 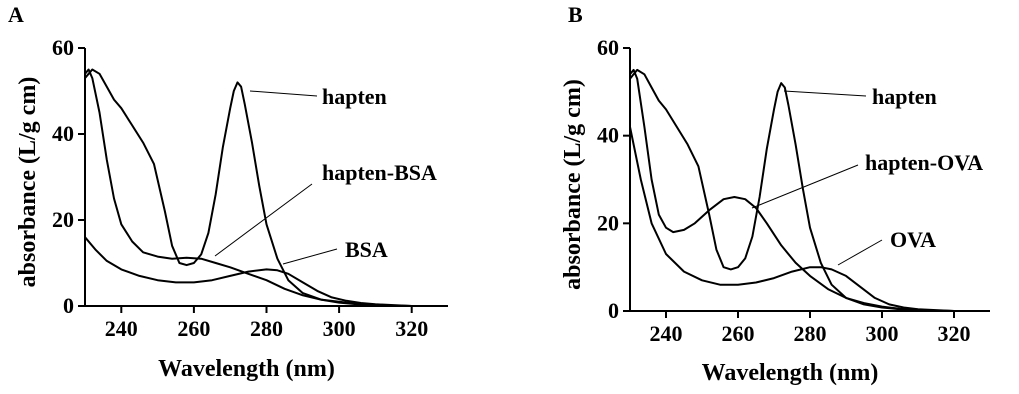 I want to click on callout-leader-hapten-ova, so click(x=805, y=186).